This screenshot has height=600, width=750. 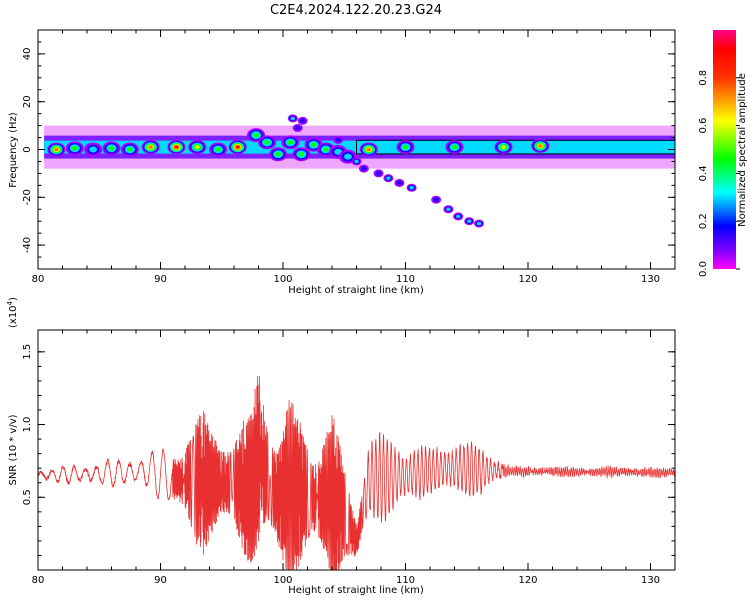 I want to click on band-core, so click(x=359, y=147).